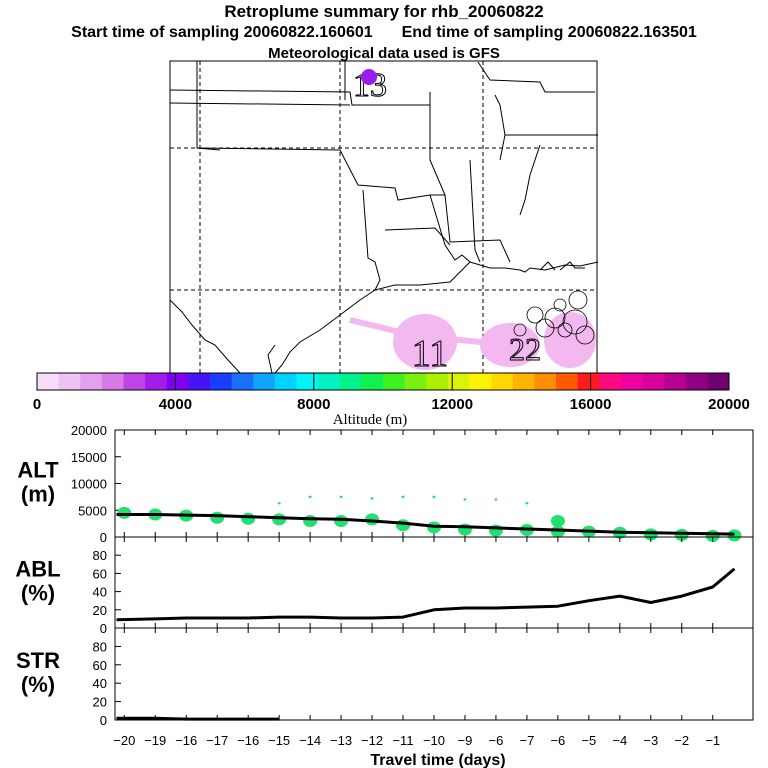  Describe the element at coordinates (37, 569) in the screenshot. I see `panel-ylabel: ABL` at that location.